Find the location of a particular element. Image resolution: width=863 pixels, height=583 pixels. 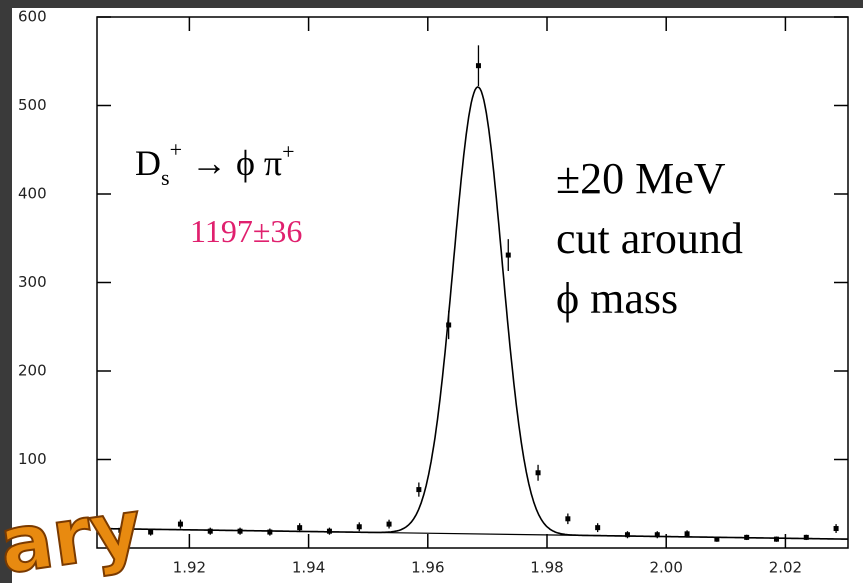

x-tick-label: 2.02 is located at coordinates (785, 568).